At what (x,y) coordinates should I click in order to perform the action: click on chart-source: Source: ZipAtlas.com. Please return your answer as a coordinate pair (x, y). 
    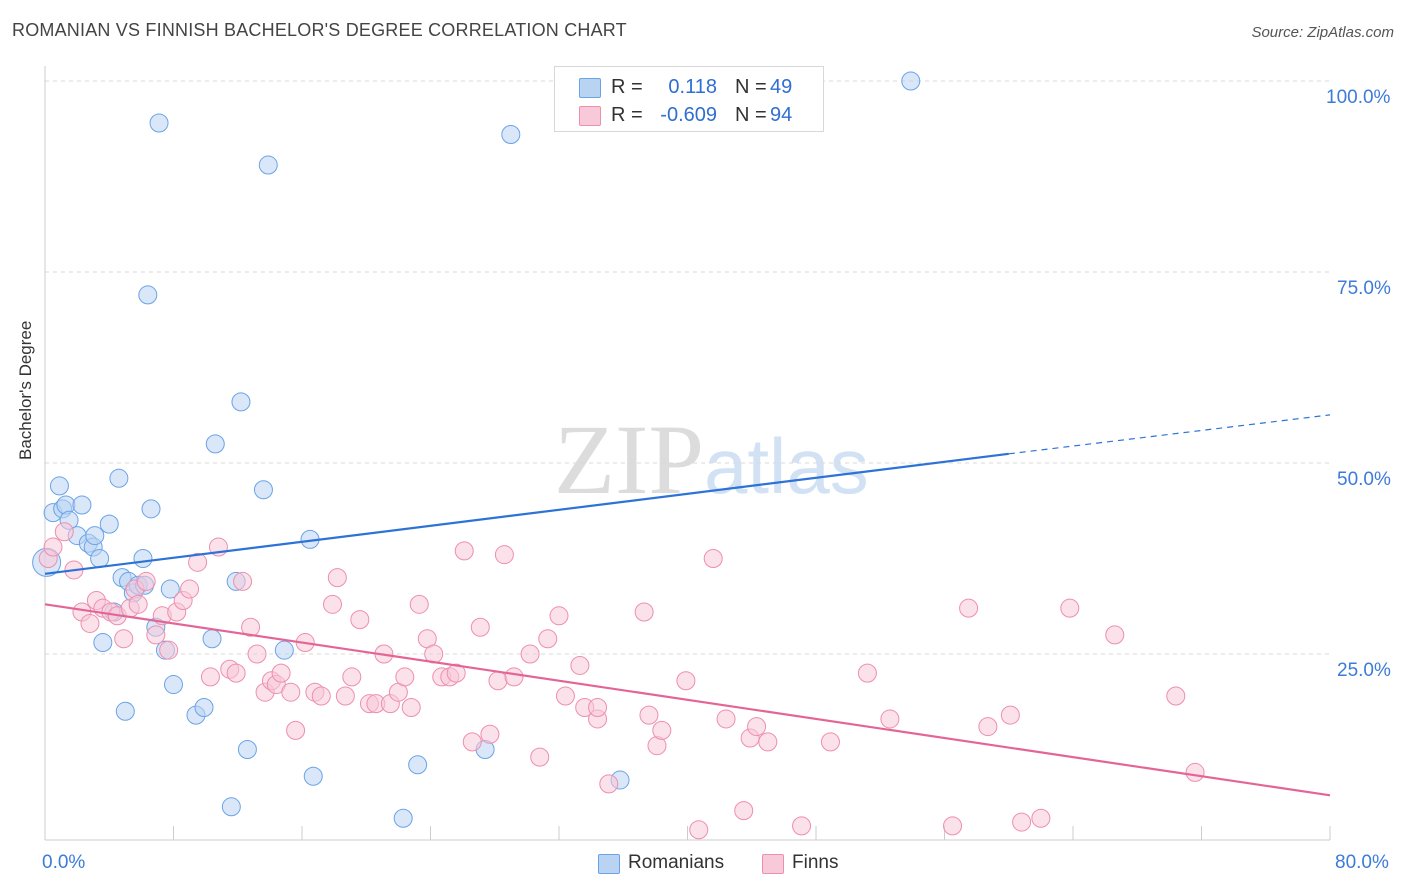
    Looking at the image, I should click on (1322, 32).